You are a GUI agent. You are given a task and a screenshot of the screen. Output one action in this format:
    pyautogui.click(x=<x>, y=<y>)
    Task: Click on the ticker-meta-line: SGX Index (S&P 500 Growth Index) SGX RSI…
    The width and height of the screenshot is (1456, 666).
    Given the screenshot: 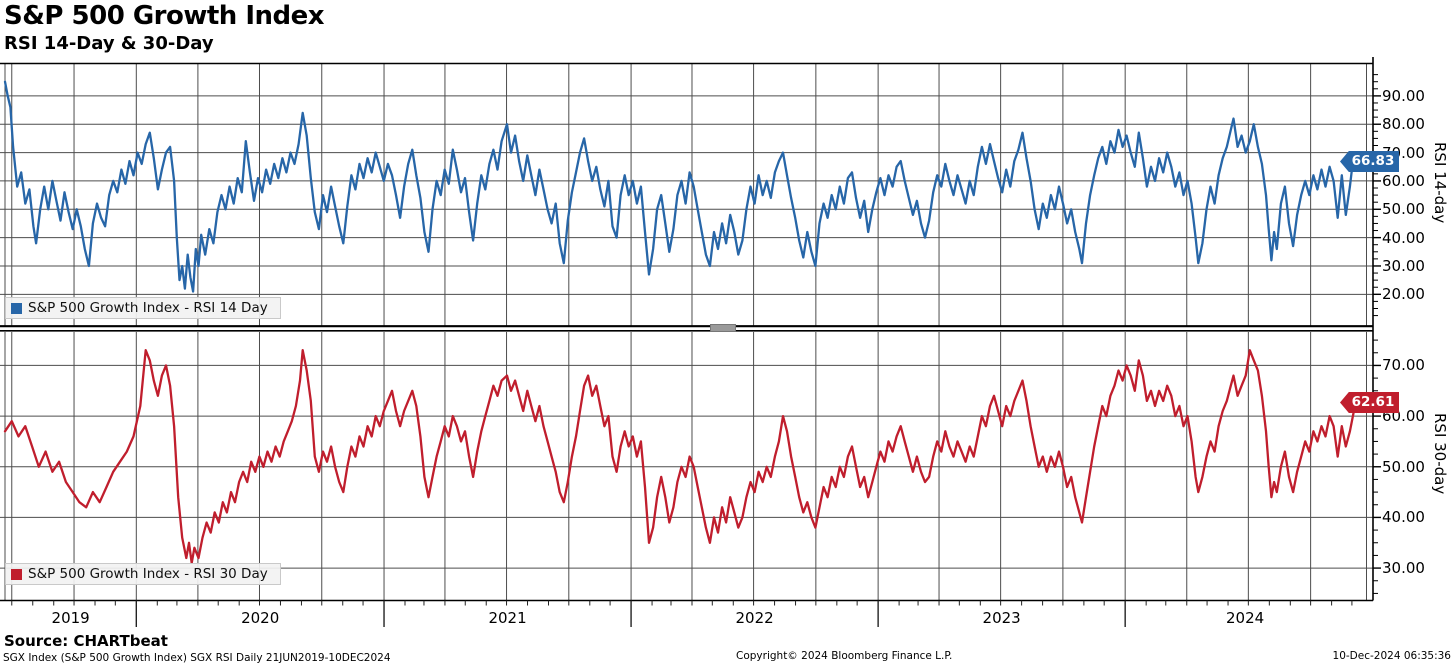 What is the action you would take?
    pyautogui.click(x=197, y=658)
    